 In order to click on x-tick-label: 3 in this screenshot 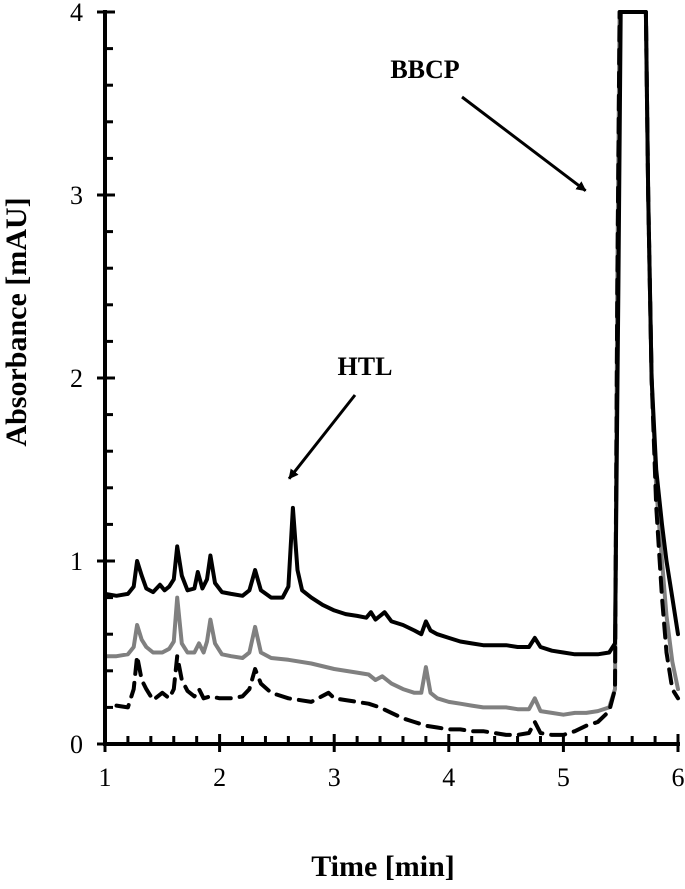, I will do `click(334, 777)`.